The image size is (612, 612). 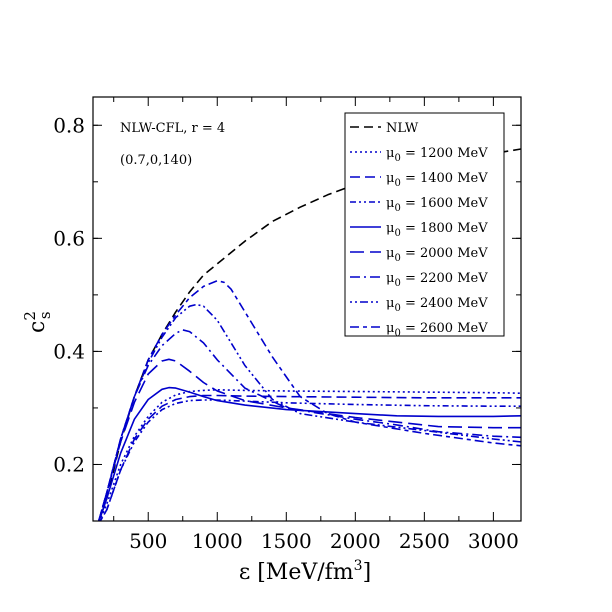 What do you see at coordinates (69, 351) in the screenshot?
I see `y-tick-label: 0.4` at bounding box center [69, 351].